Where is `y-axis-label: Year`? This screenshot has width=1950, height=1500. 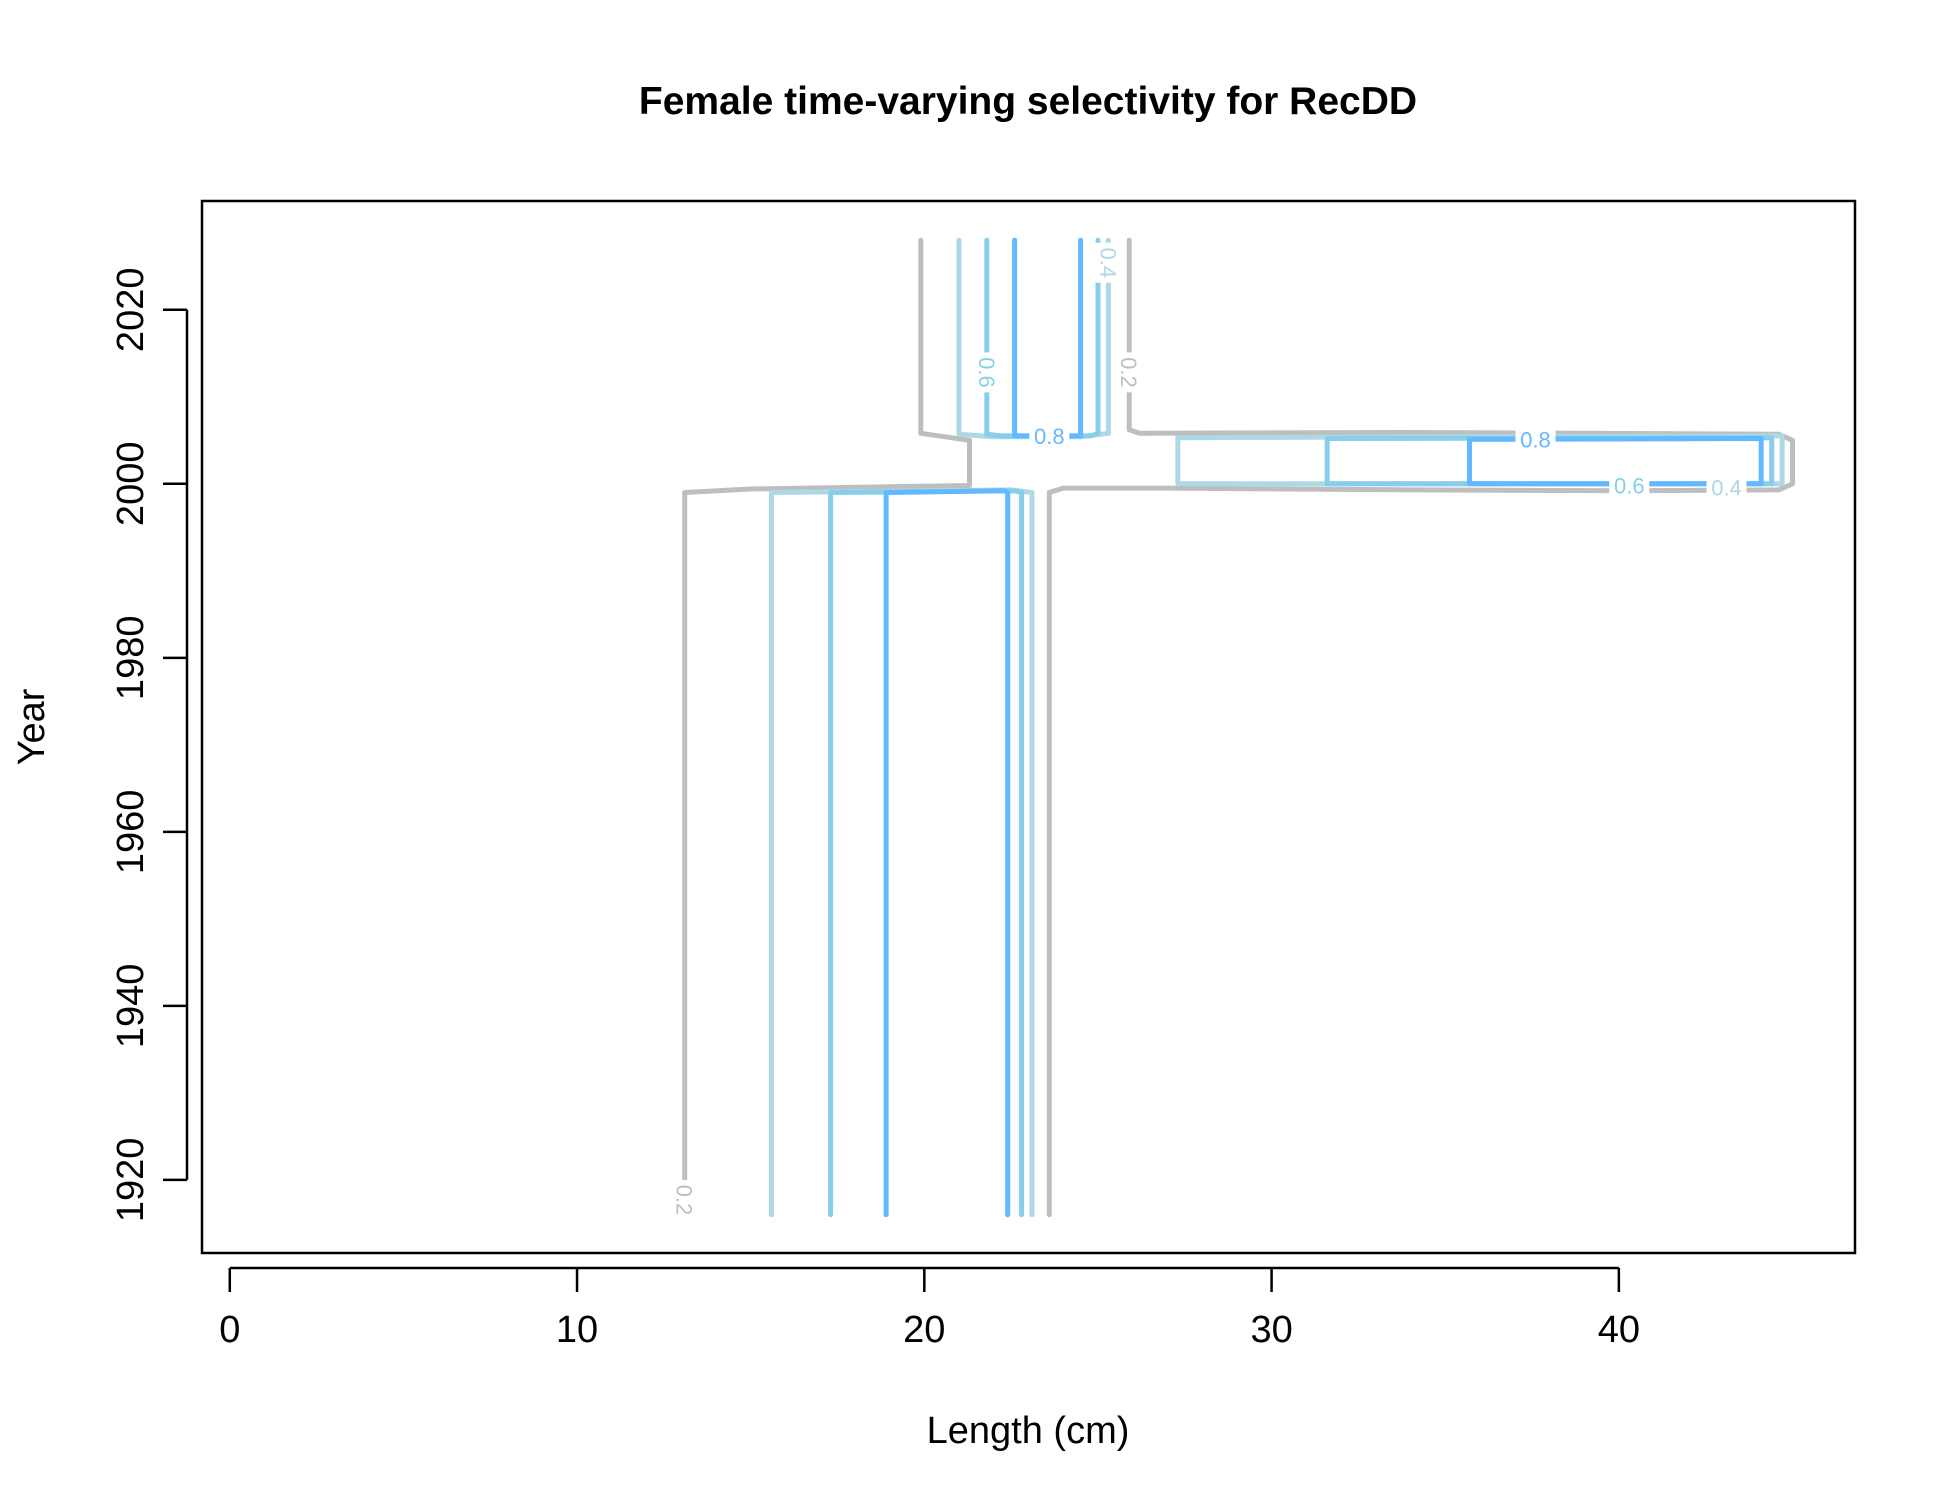
y-axis-label: Year is located at coordinates (32, 726).